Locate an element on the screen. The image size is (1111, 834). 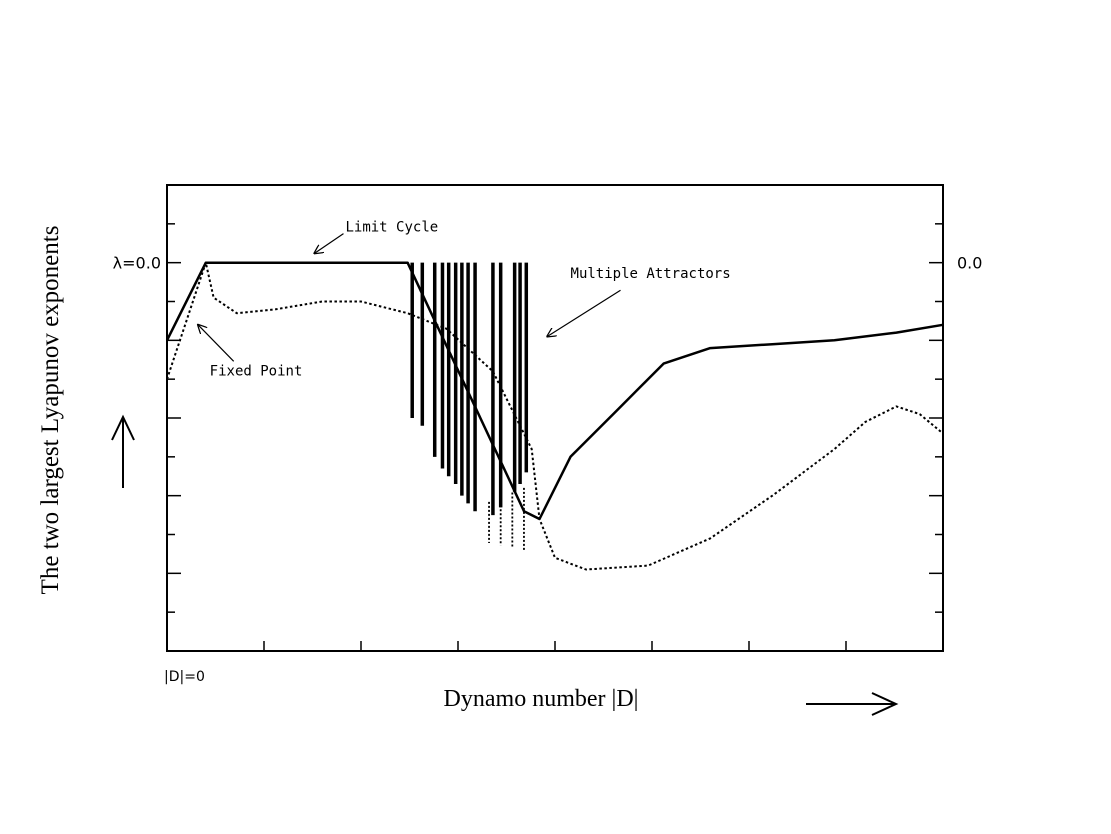
y-axis-title: The two largest Lyapunov exponents is located at coordinates (50, 410).